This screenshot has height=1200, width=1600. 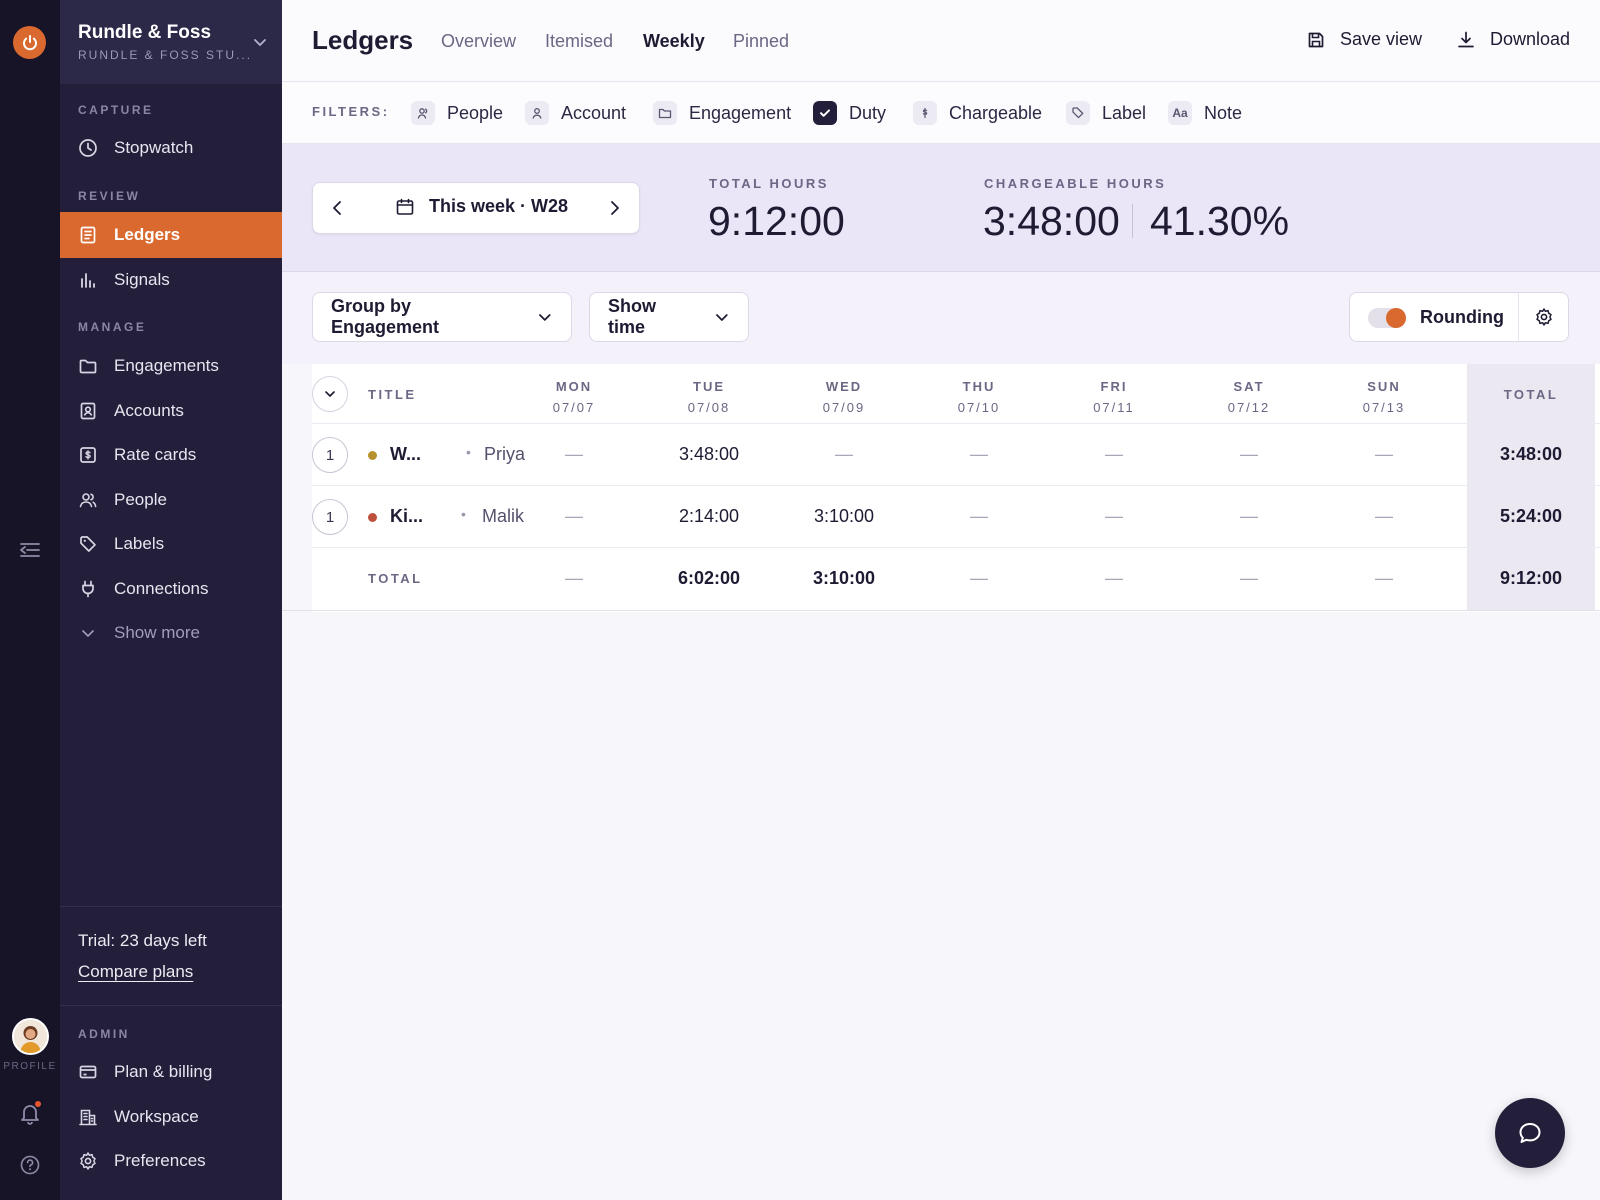 I want to click on day-date: 07/13, so click(x=1384, y=407).